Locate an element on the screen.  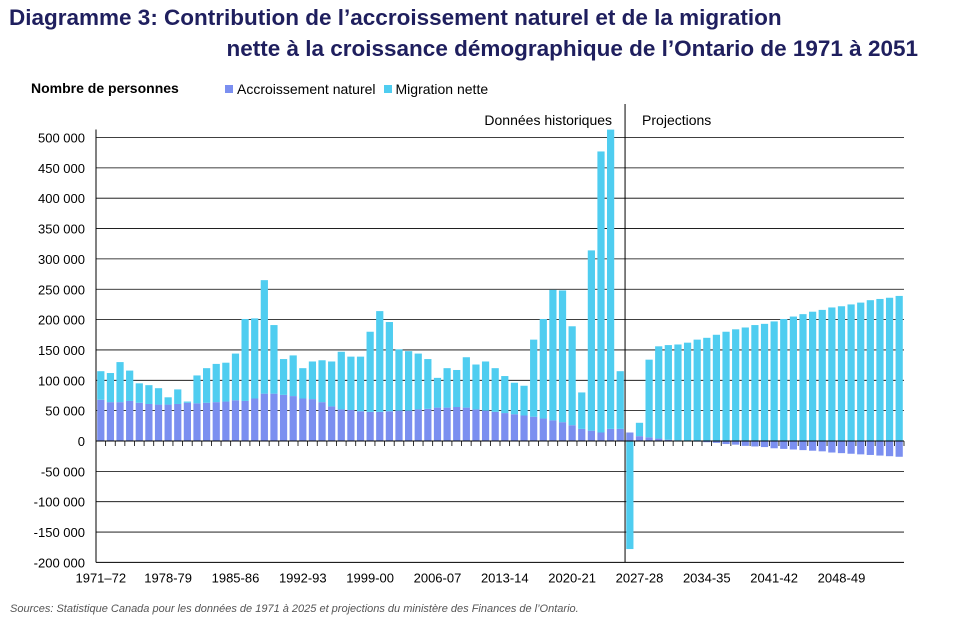
y-tick-label: 200 000 is located at coordinates (61, 320).